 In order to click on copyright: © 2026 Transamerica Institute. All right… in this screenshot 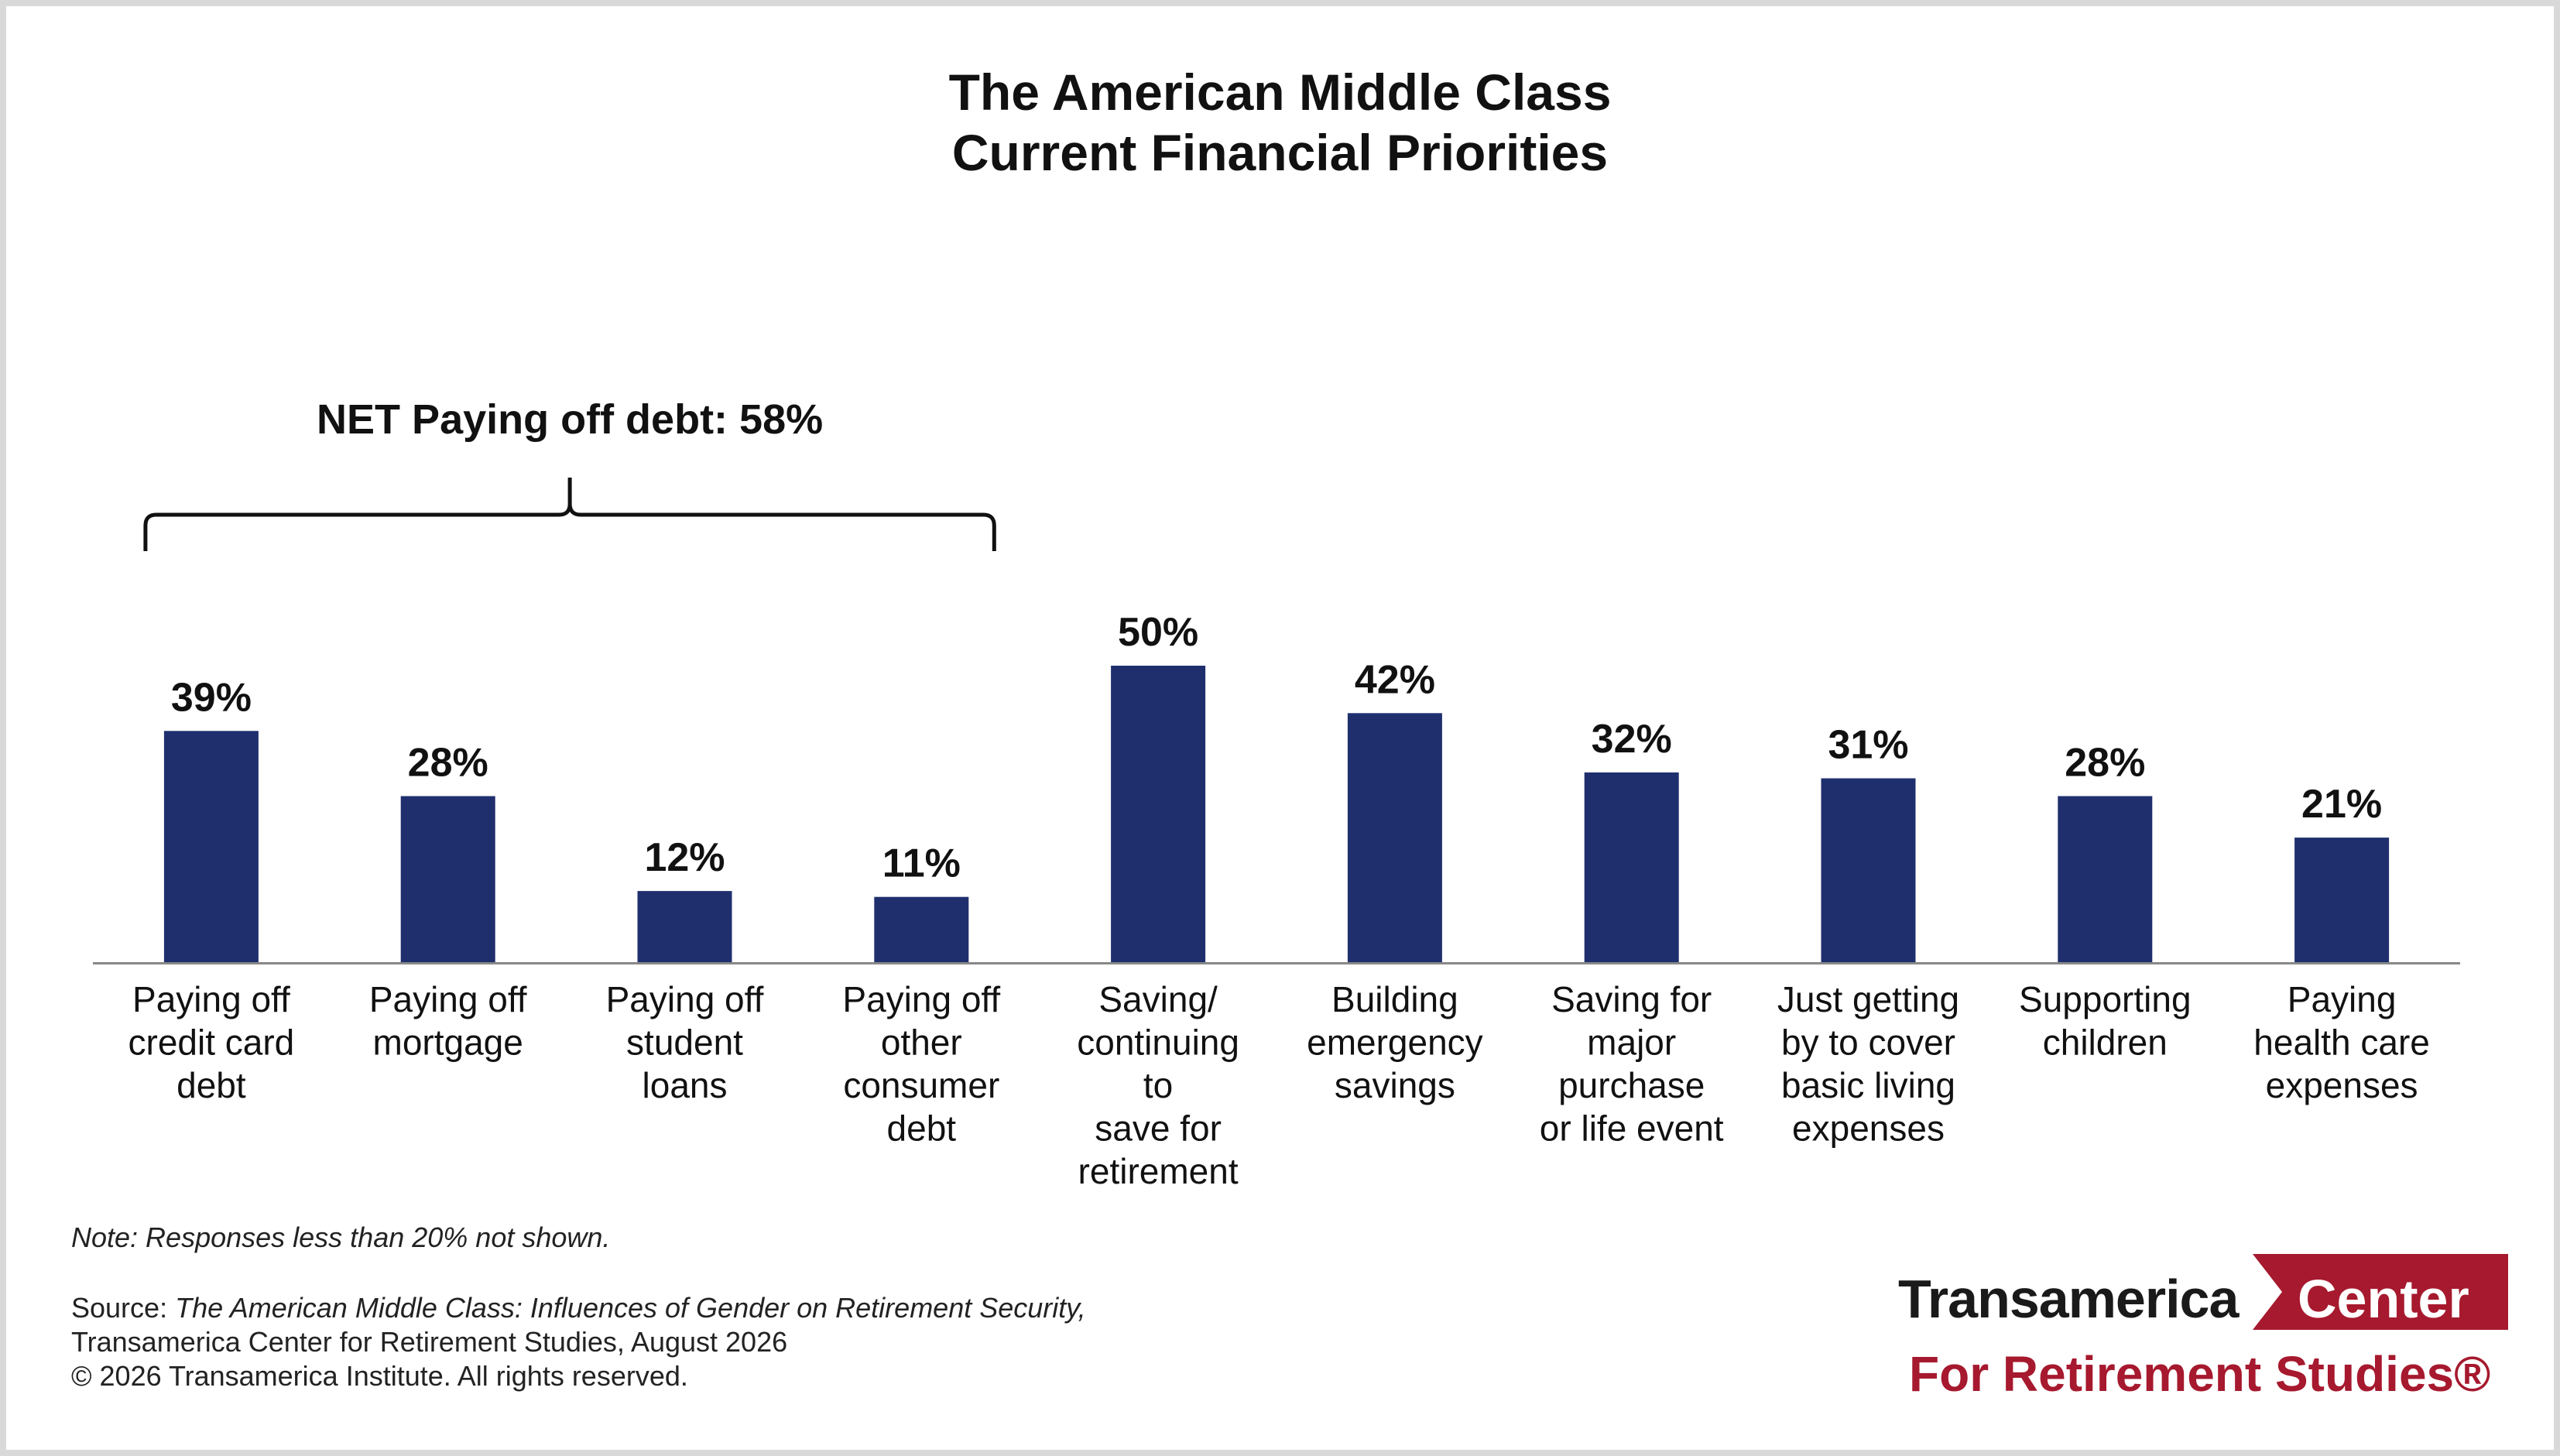, I will do `click(379, 1376)`.